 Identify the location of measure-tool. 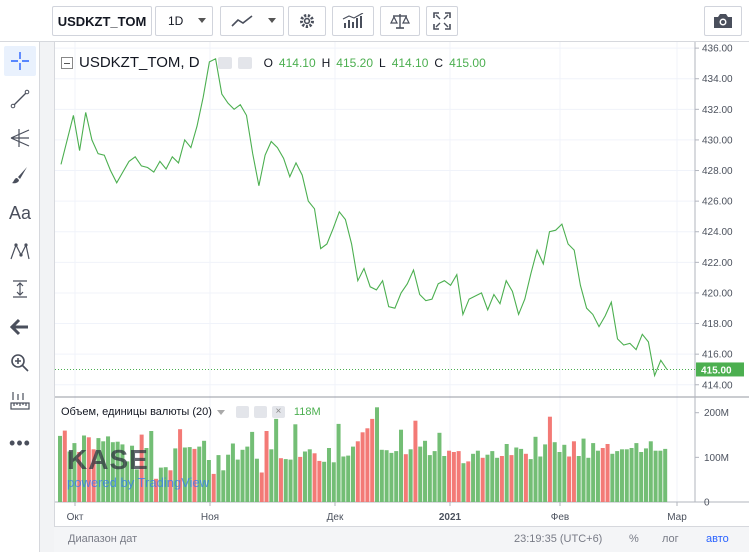
(20, 289).